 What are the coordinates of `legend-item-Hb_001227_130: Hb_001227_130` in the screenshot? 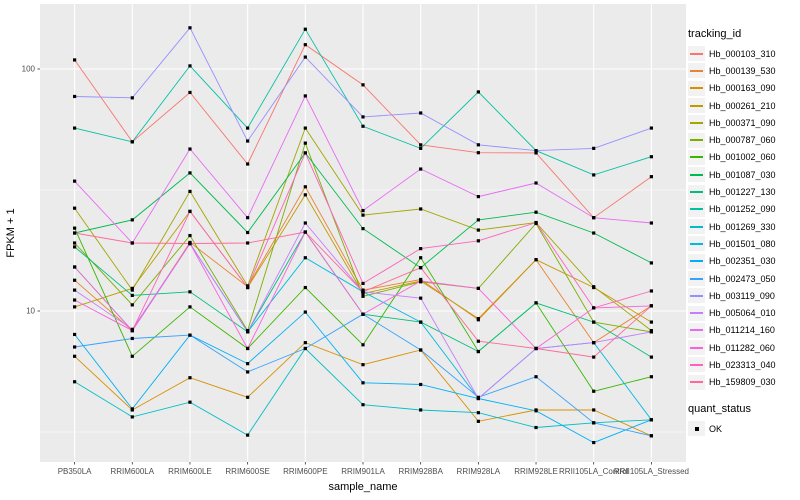 It's located at (744, 191).